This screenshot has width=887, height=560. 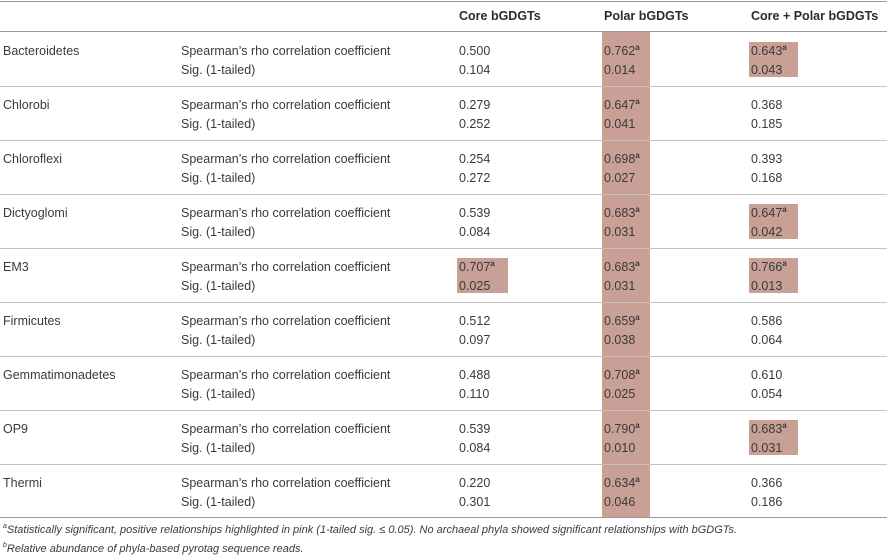 I want to click on combined-rho-value: 0.610, so click(x=767, y=375).